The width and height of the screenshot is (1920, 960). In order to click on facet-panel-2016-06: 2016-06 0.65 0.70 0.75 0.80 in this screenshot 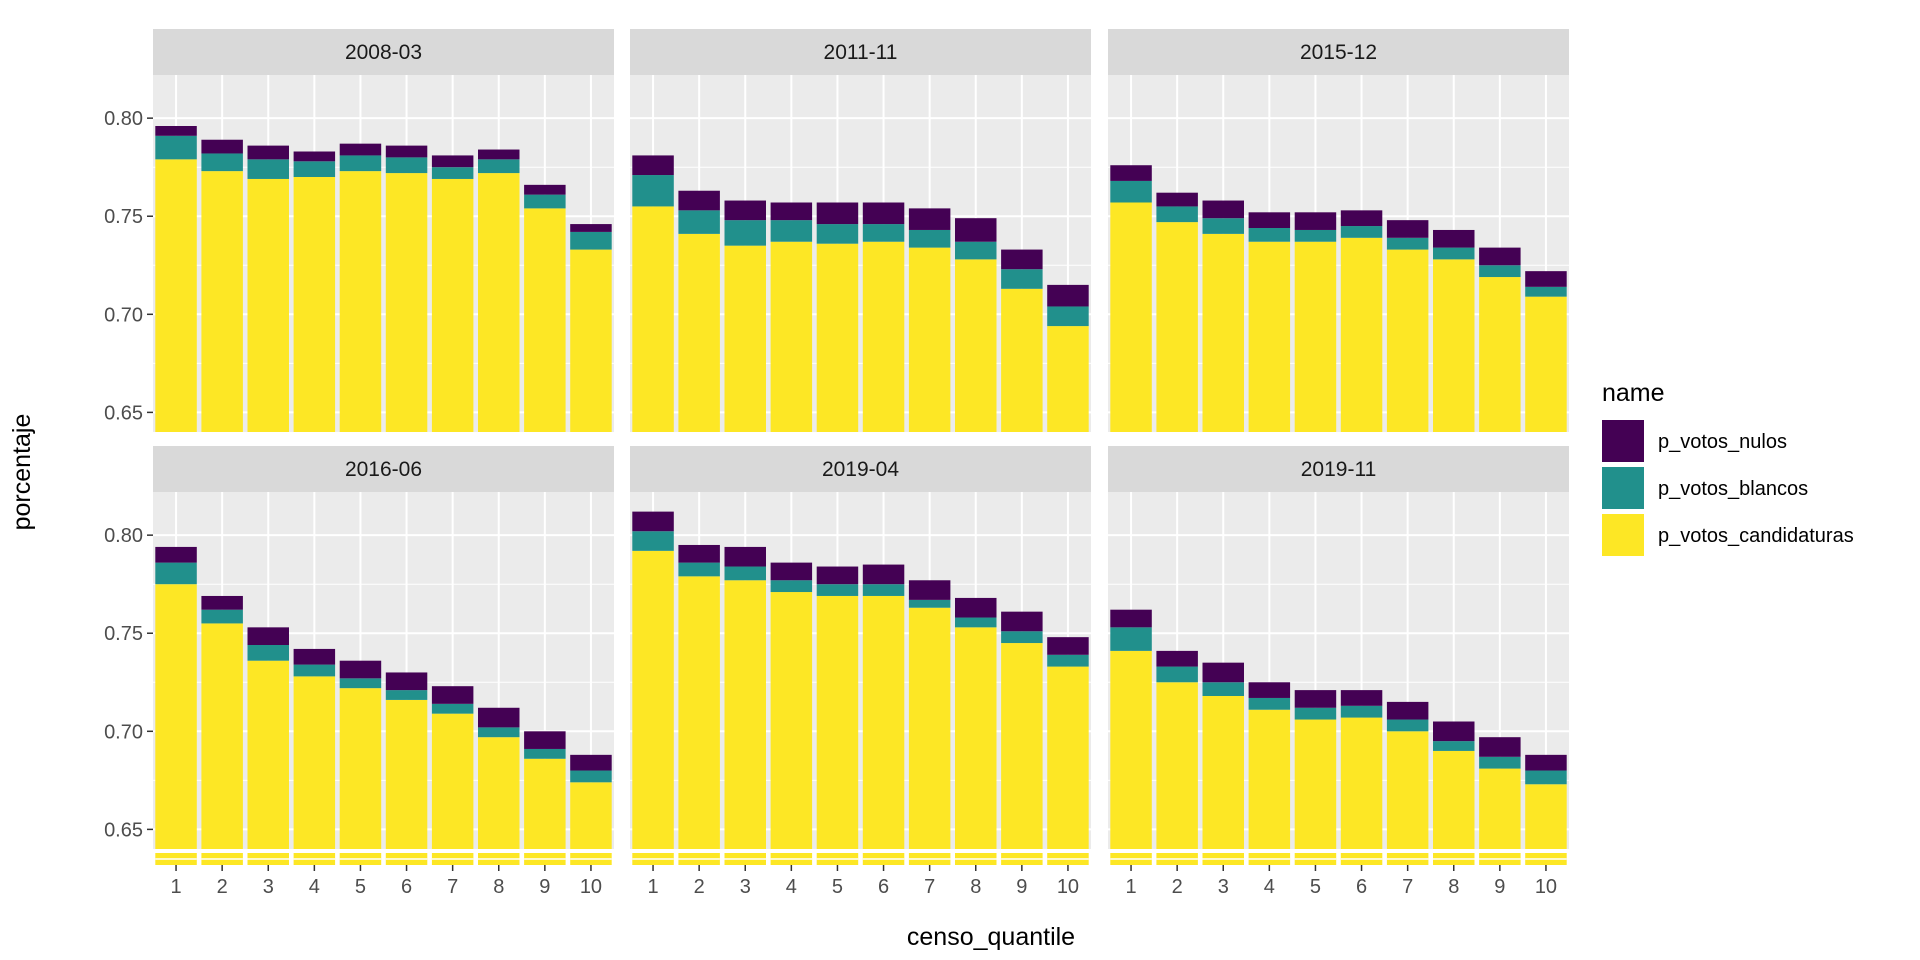, I will do `click(359, 647)`.